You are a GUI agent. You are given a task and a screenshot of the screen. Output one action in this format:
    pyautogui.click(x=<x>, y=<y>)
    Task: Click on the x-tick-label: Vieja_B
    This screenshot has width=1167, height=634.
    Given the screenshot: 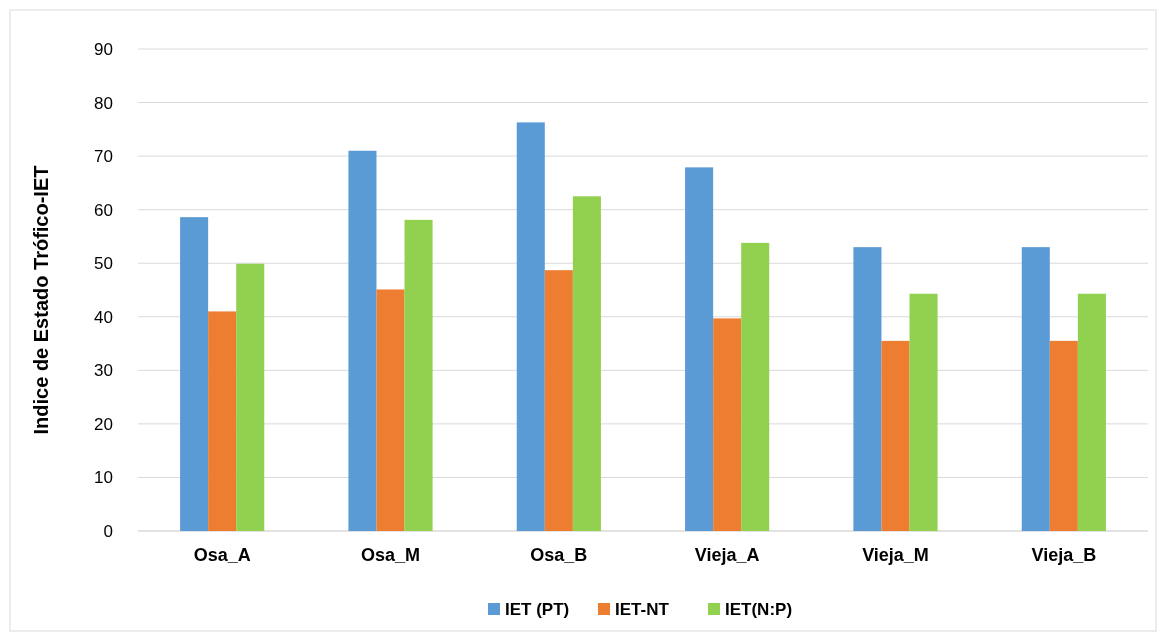 What is the action you would take?
    pyautogui.click(x=1064, y=555)
    